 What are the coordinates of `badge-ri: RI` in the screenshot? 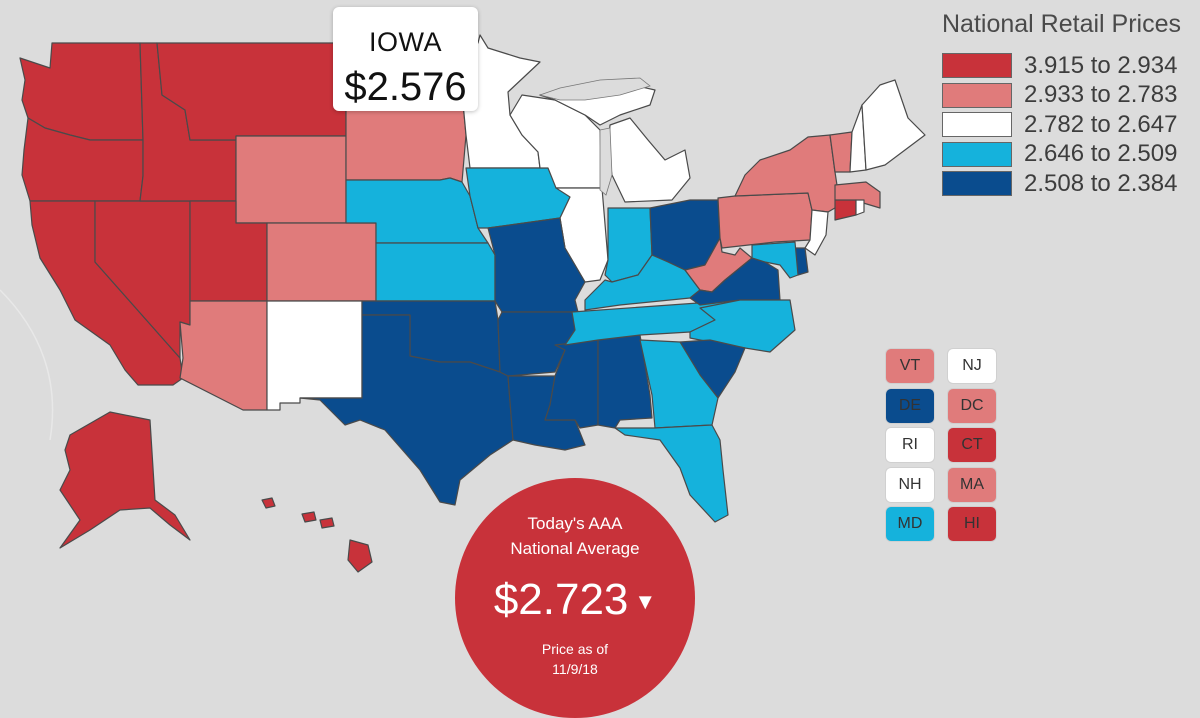 It's located at (910, 445).